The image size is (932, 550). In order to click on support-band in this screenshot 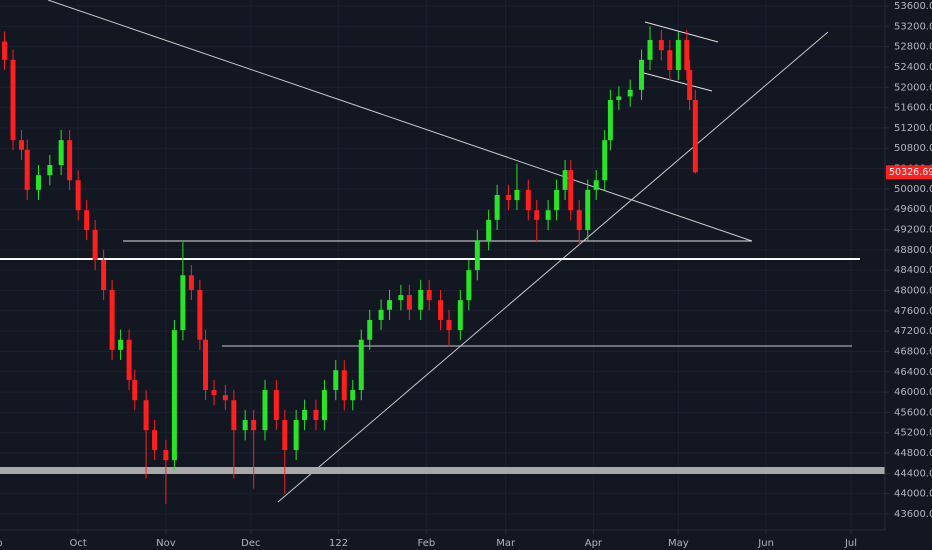, I will do `click(442, 470)`.